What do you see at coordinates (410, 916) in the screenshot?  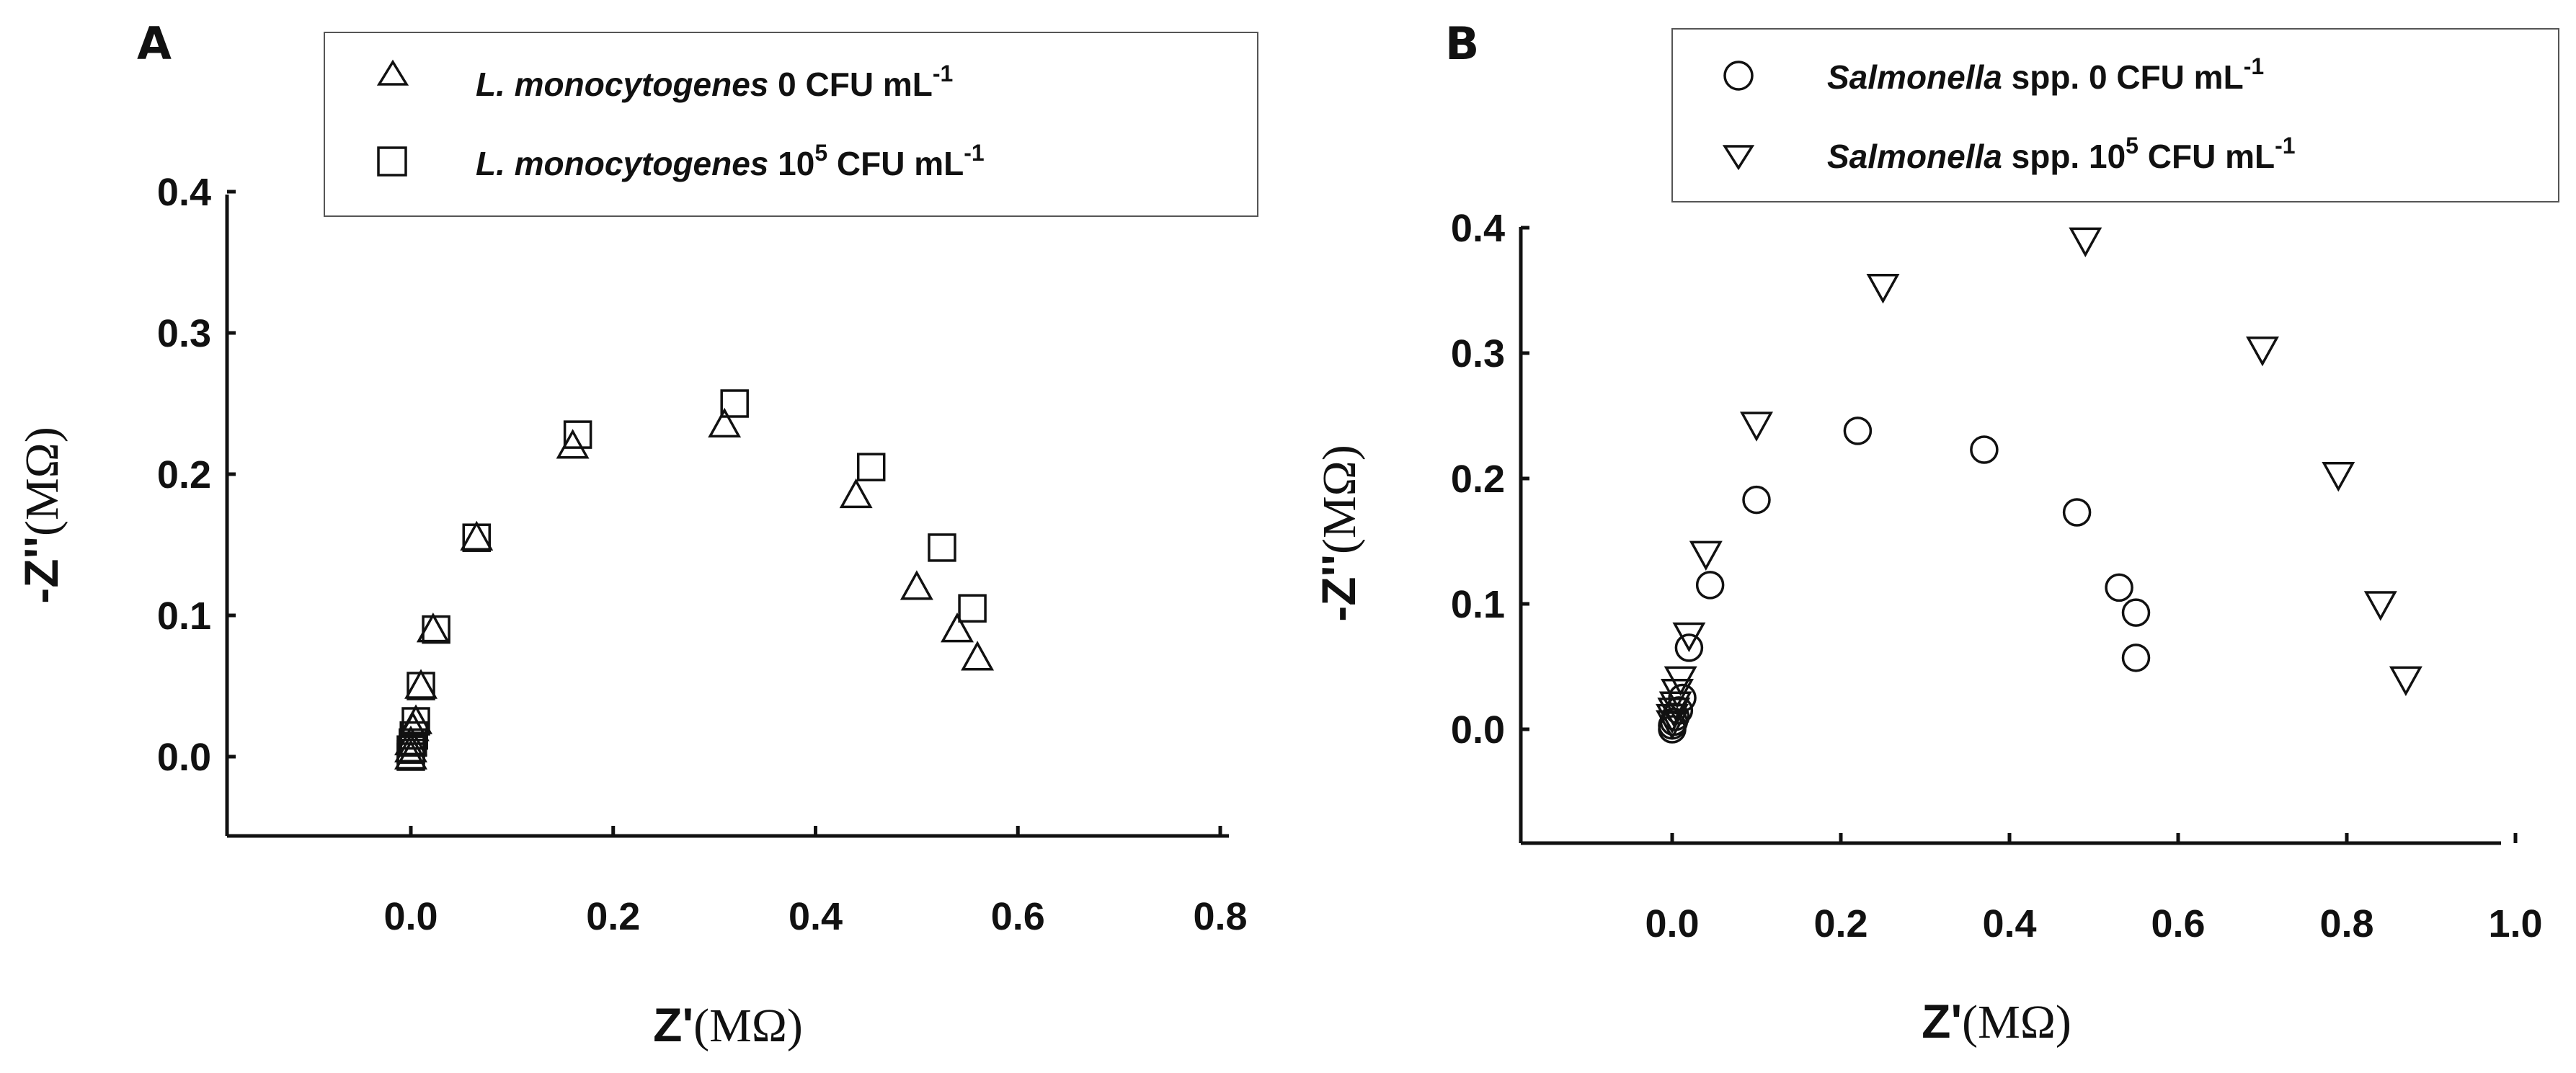 I see `x-tick-label: 0.0` at bounding box center [410, 916].